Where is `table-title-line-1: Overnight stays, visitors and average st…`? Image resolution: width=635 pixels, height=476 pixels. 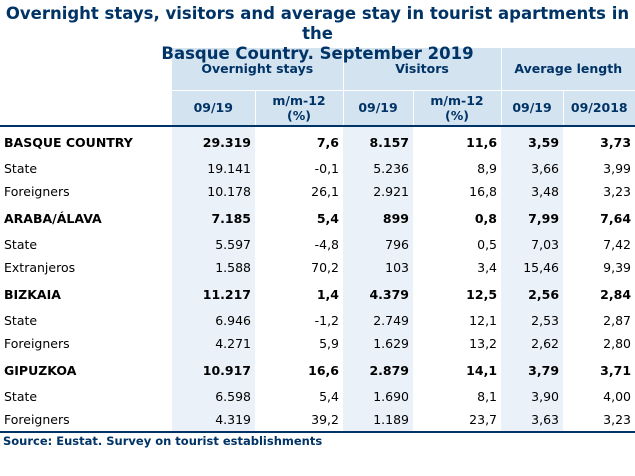
table-title-line-1: Overnight stays, visitors and average st… is located at coordinates (317, 23).